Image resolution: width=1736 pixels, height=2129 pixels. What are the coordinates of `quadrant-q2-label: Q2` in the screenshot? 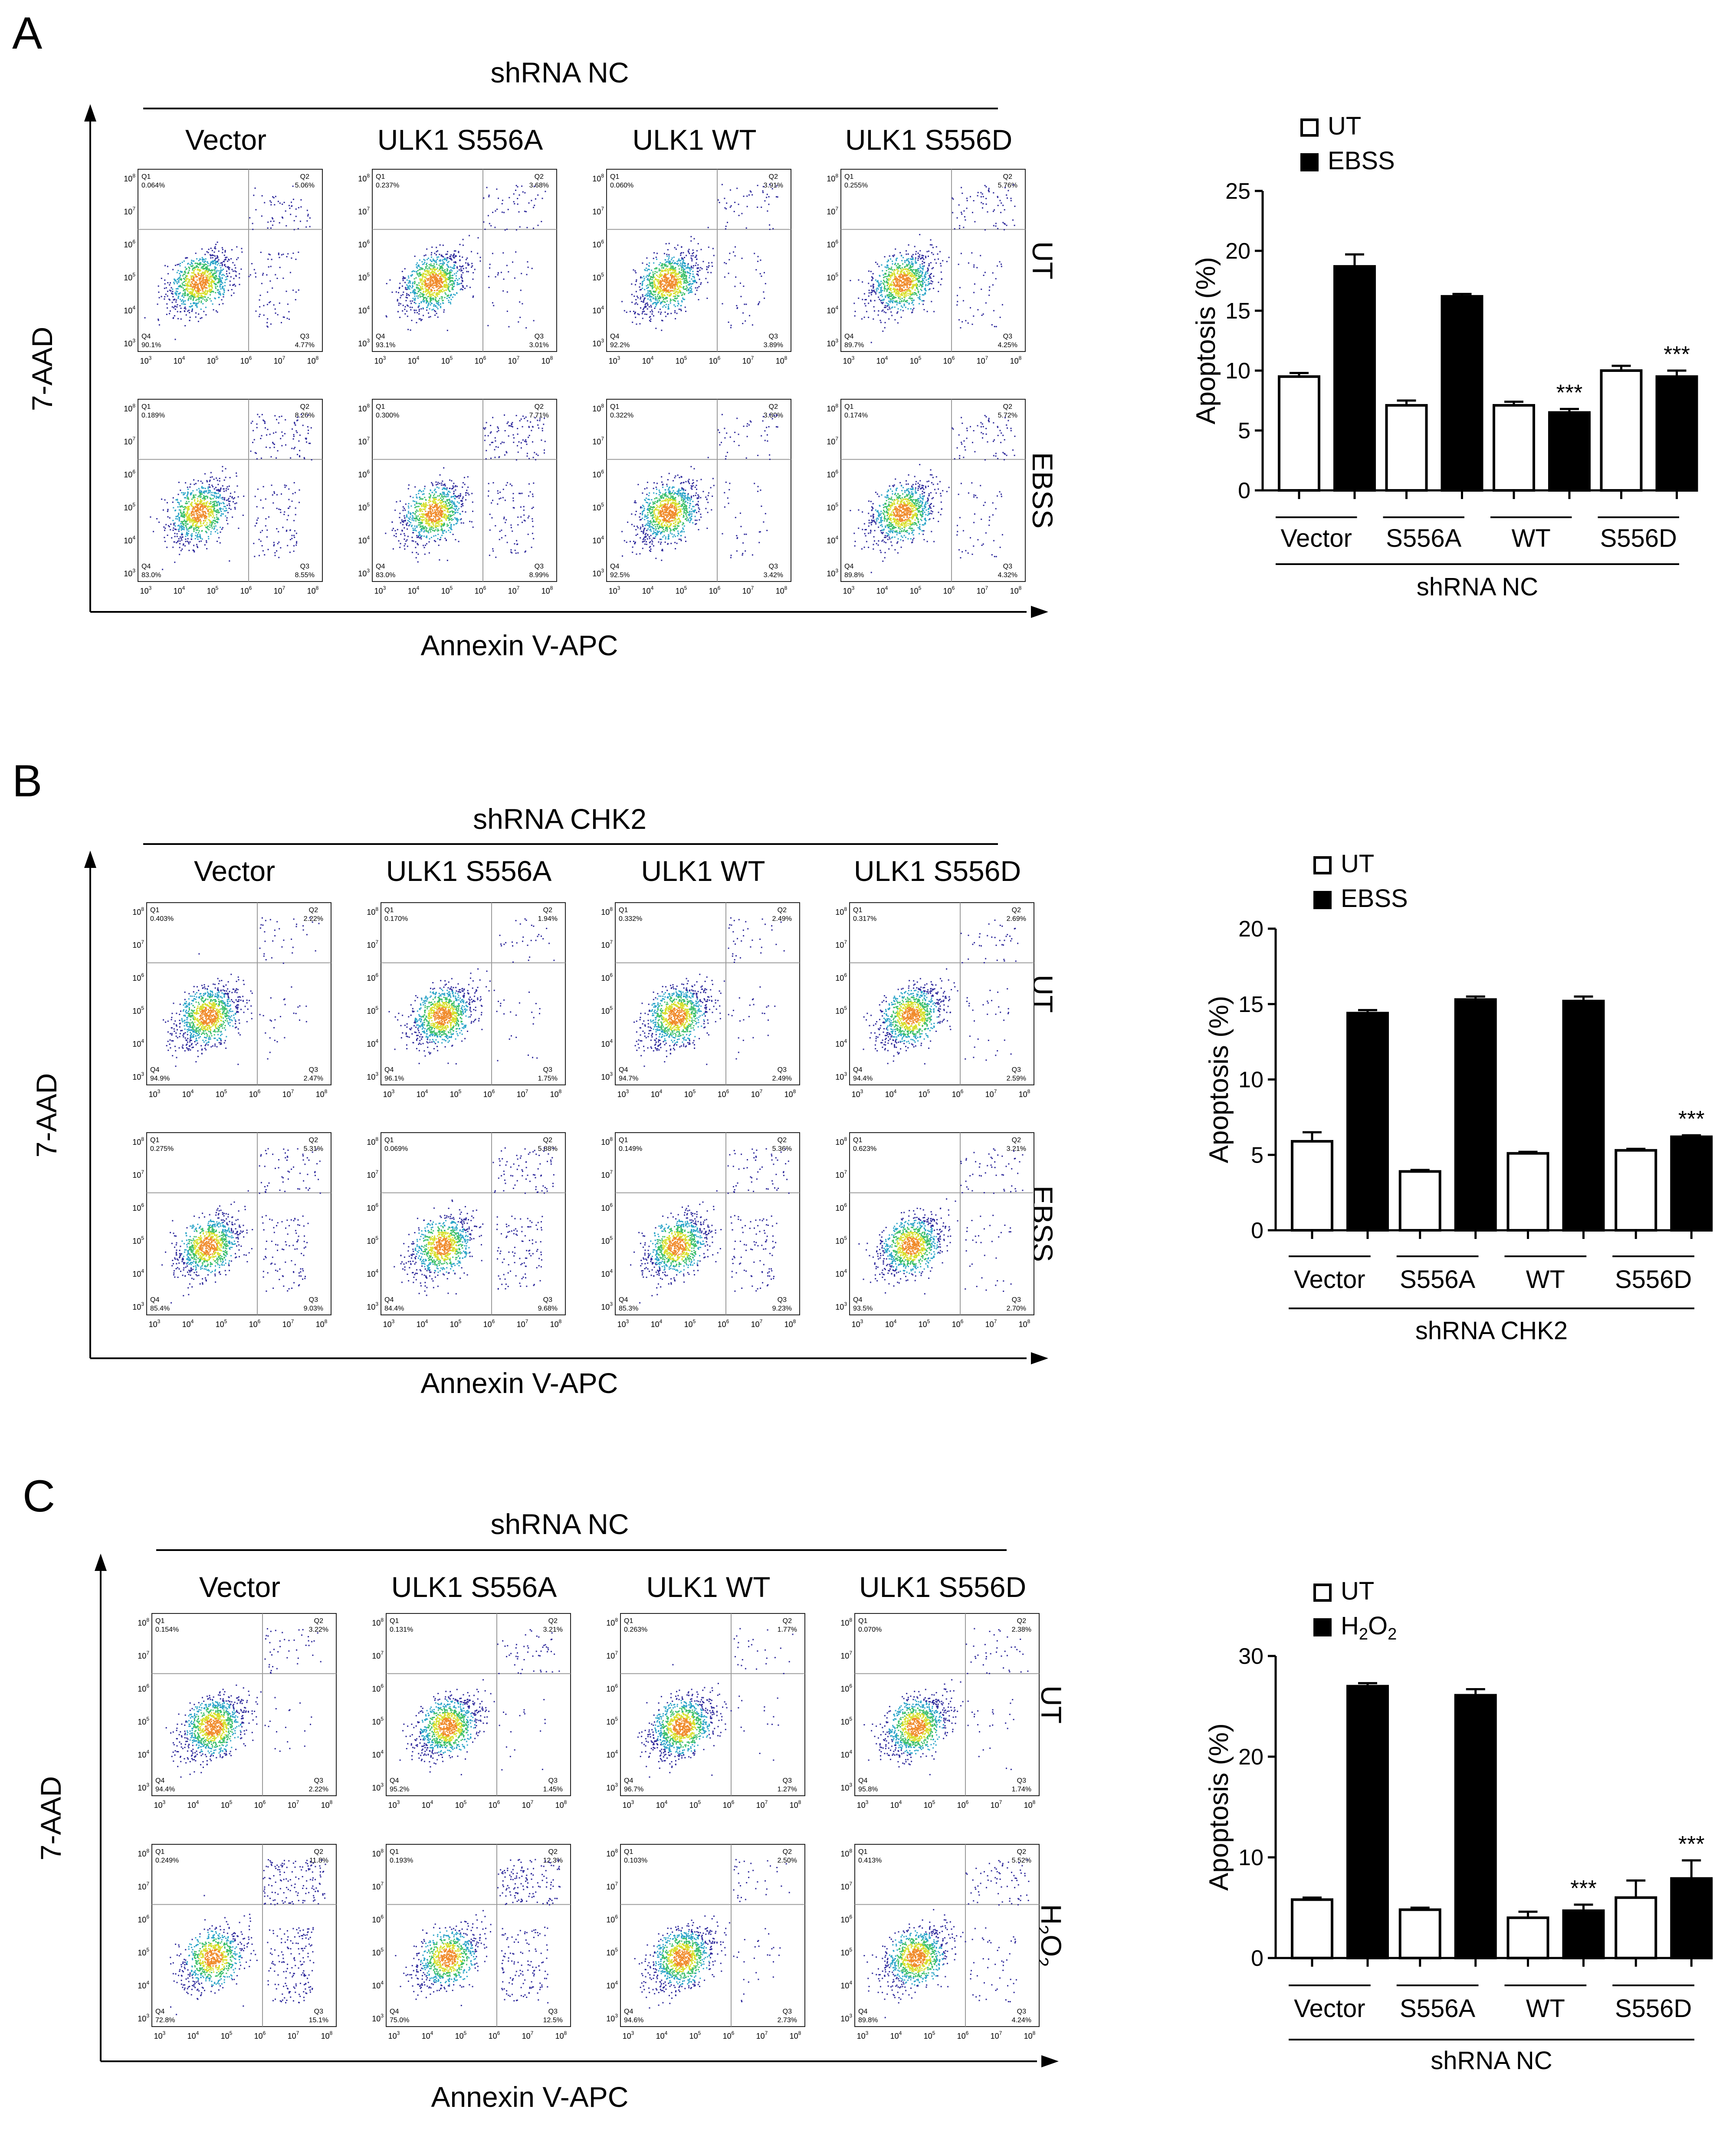 It's located at (539, 177).